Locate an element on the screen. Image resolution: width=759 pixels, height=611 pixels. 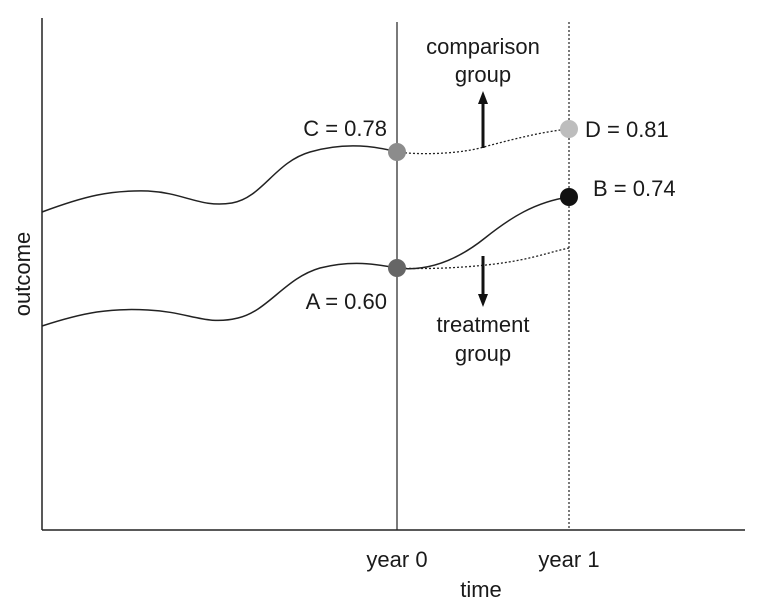
label-b: B = 0.74 is located at coordinates (634, 188).